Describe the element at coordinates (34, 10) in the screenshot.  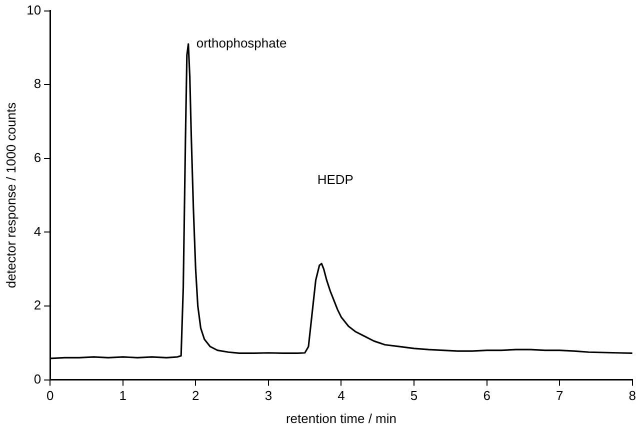
I see `y-tick-label: 10` at that location.